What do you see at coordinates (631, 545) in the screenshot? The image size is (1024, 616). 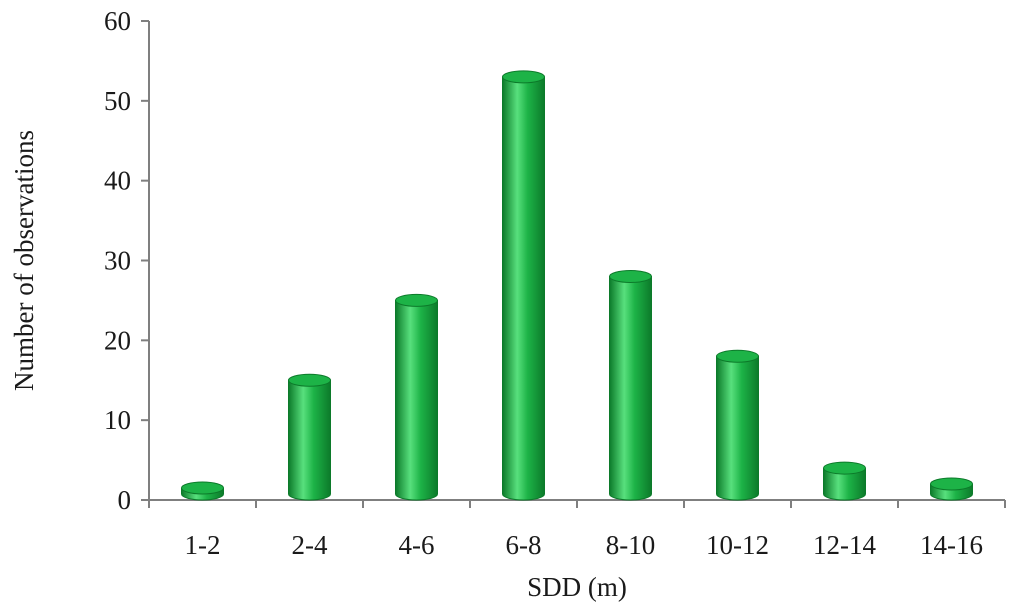 I see `x-tick-label: 8-10` at bounding box center [631, 545].